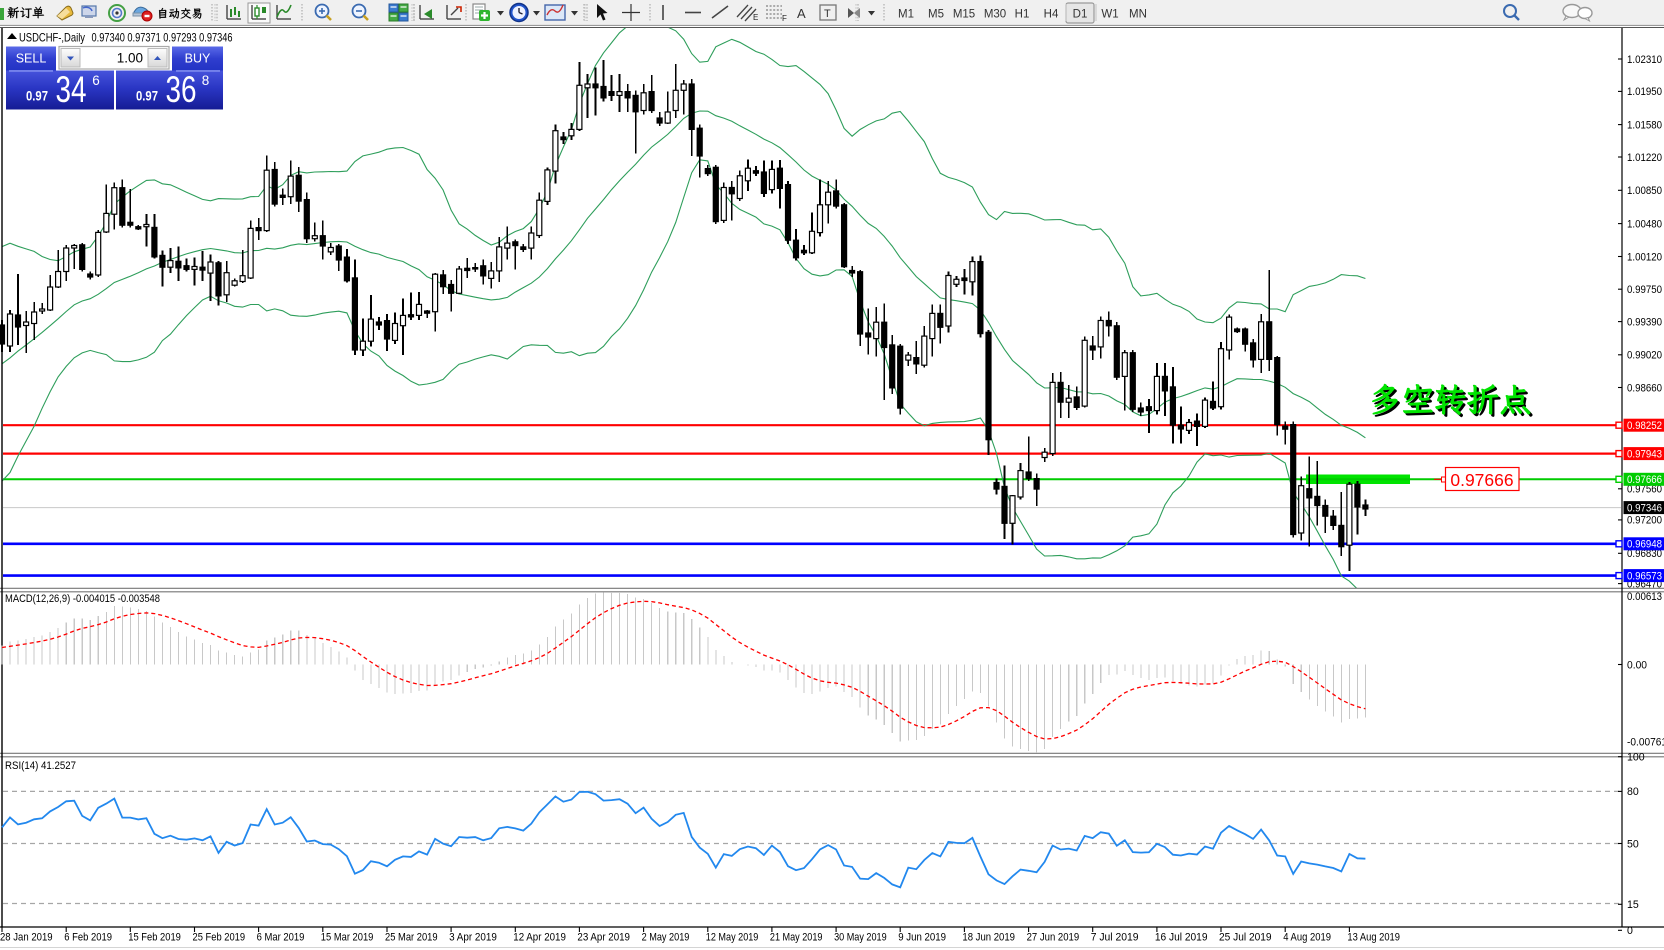 This screenshot has height=950, width=1664. Describe the element at coordinates (1644, 290) in the screenshot. I see `svg-text: 0.99750` at that location.